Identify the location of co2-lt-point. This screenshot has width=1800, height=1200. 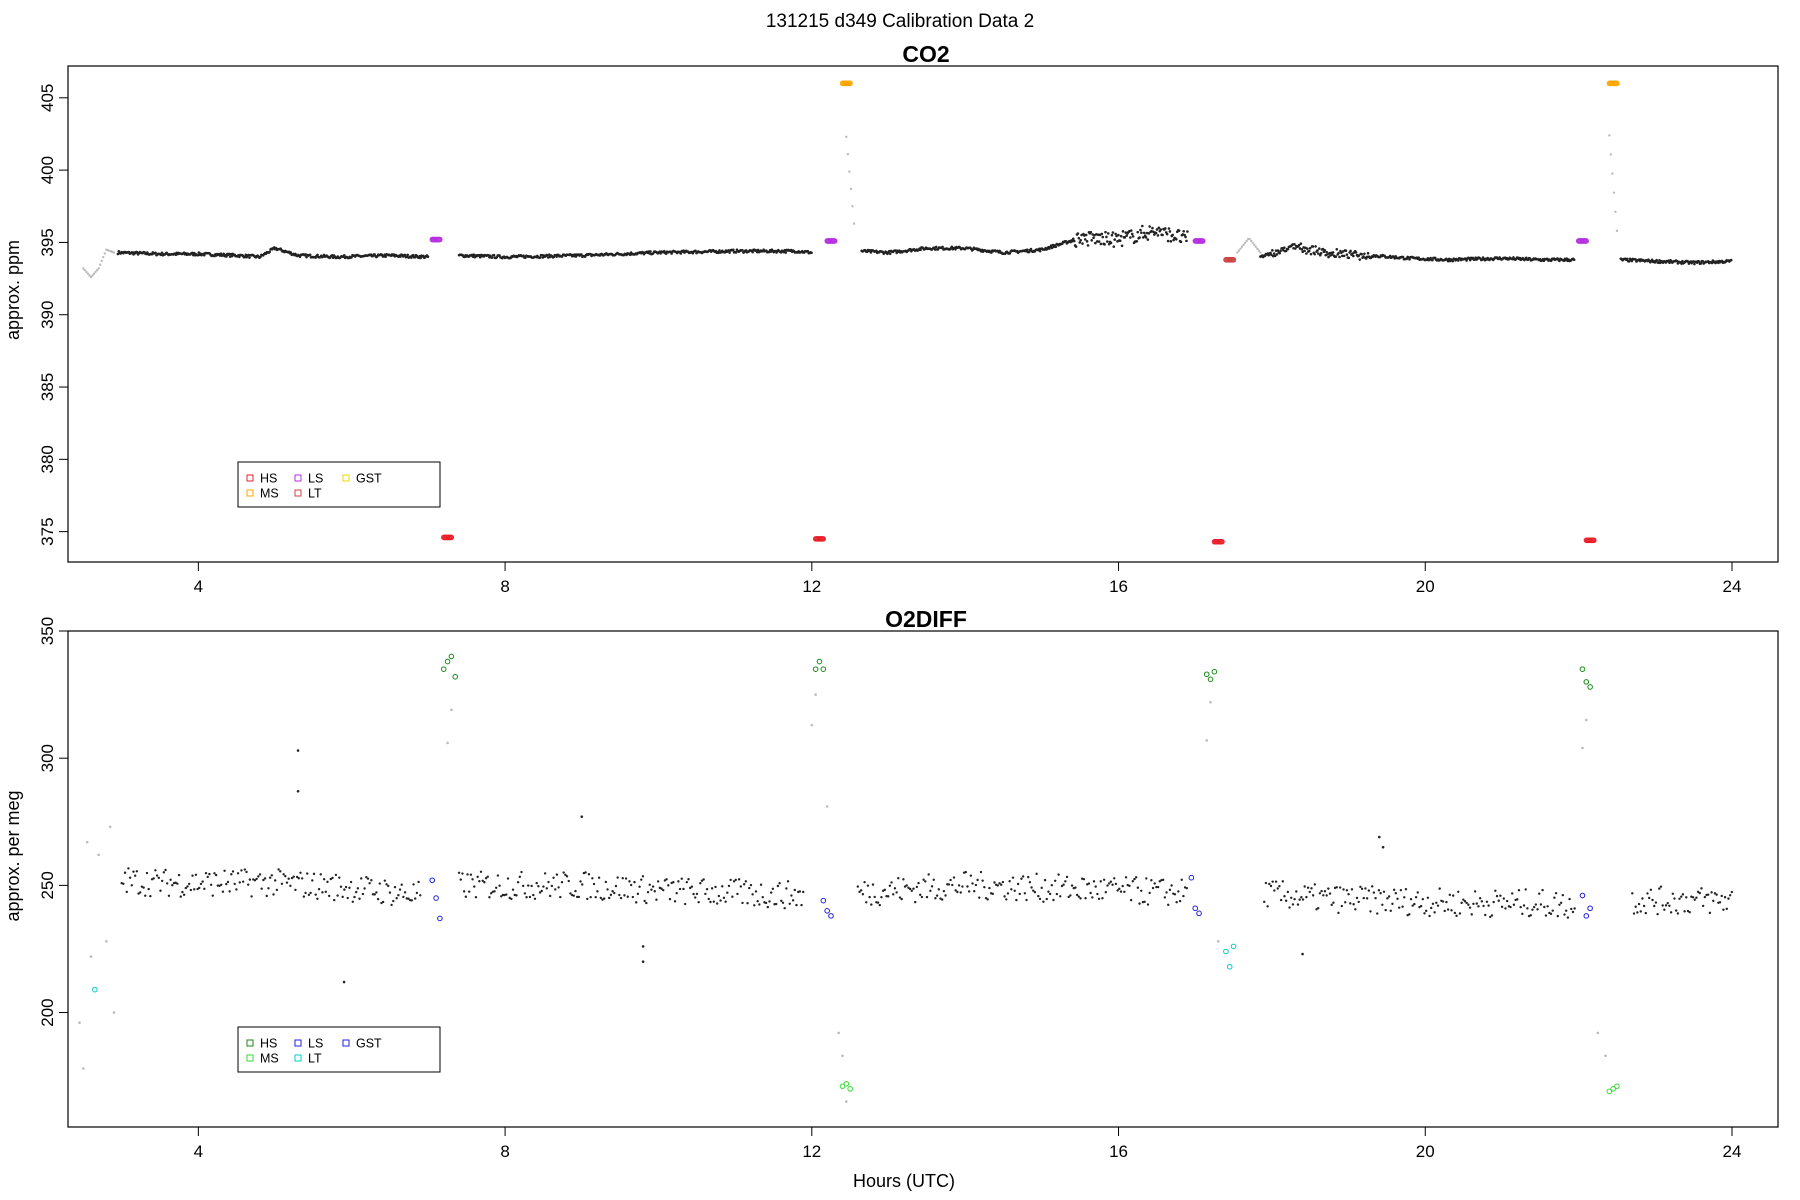
(1233, 259).